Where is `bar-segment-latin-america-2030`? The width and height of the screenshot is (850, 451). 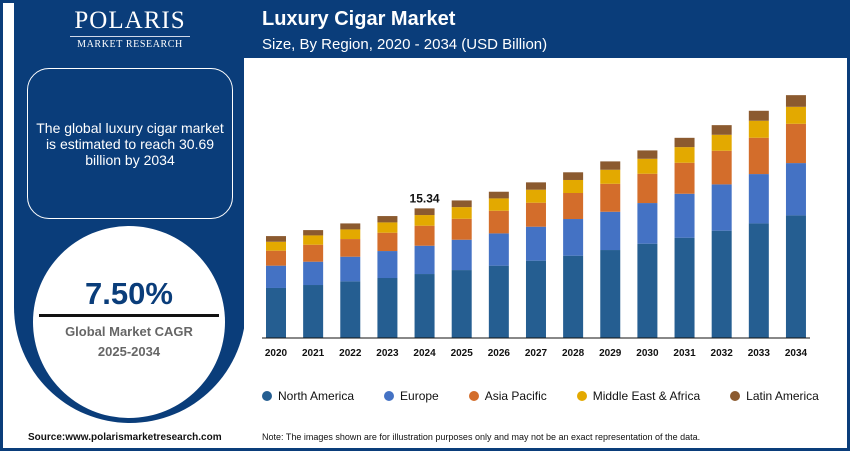 bar-segment-latin-america-2030 is located at coordinates (647, 154).